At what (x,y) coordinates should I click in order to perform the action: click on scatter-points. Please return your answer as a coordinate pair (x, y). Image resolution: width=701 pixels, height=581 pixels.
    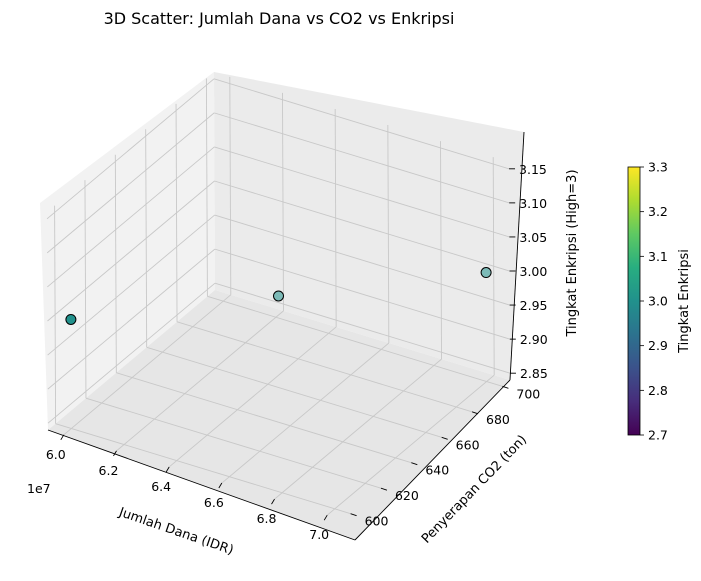
    Looking at the image, I should click on (278, 296).